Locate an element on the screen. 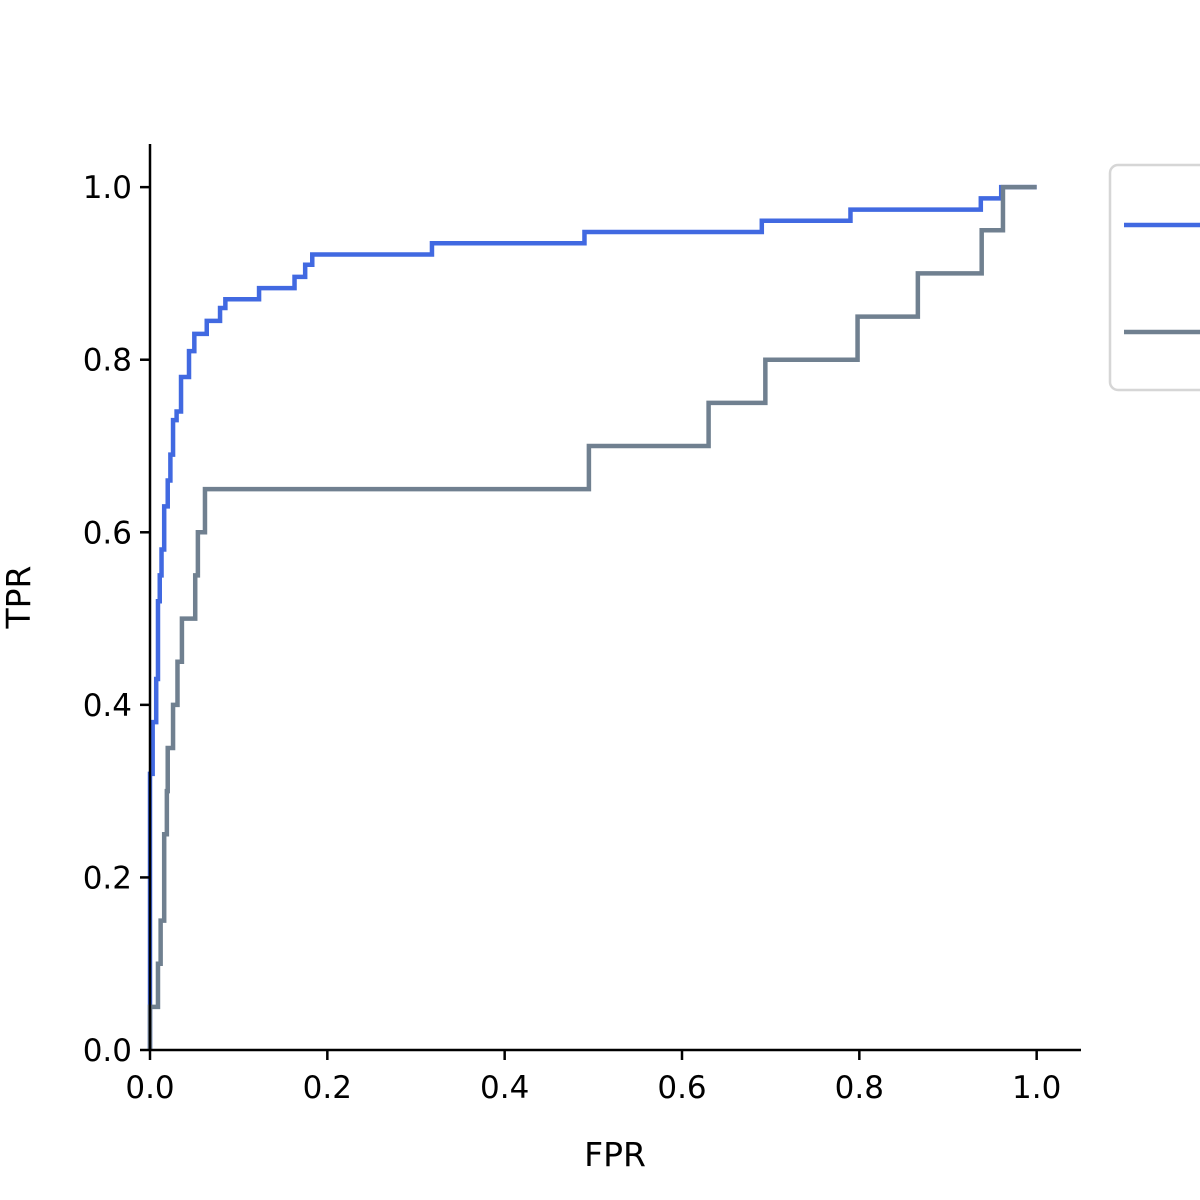 This screenshot has height=1200, width=1200. x-tick-label: 0.6 is located at coordinates (681, 1088).